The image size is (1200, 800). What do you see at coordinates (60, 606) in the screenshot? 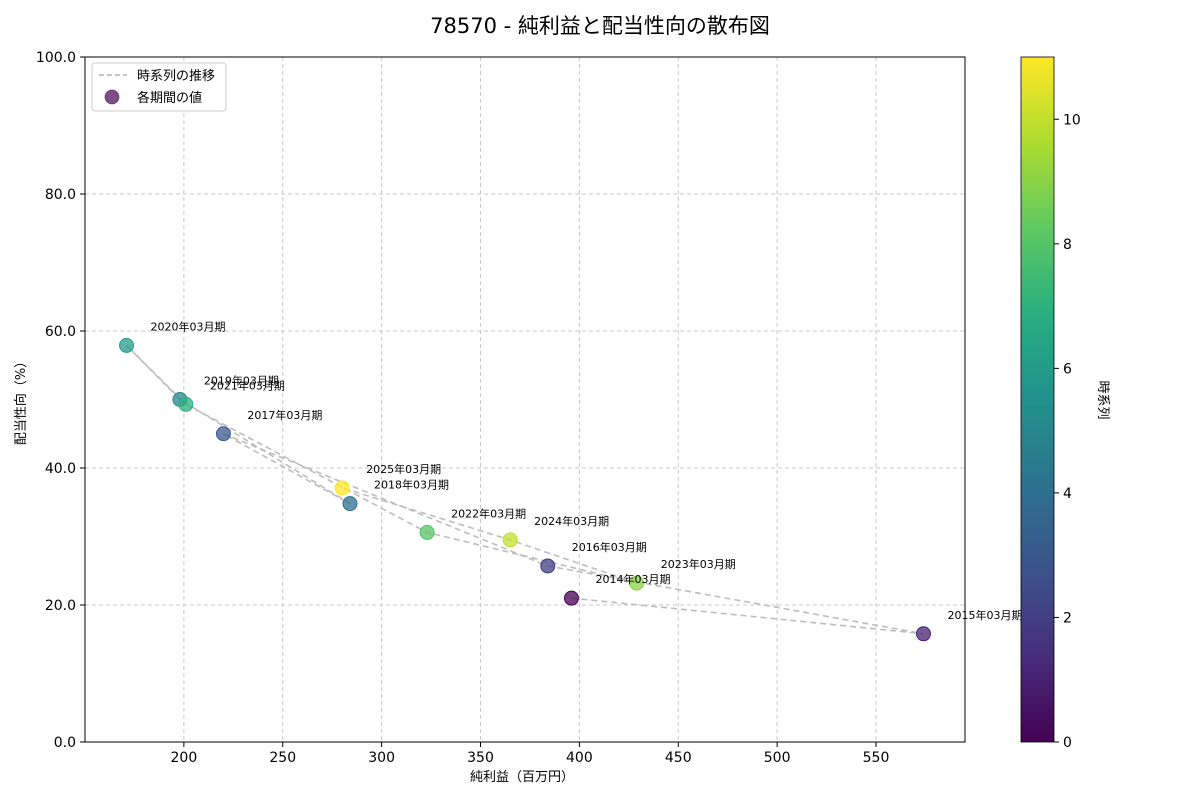
I see `y-tick-label: 20.0` at bounding box center [60, 606].